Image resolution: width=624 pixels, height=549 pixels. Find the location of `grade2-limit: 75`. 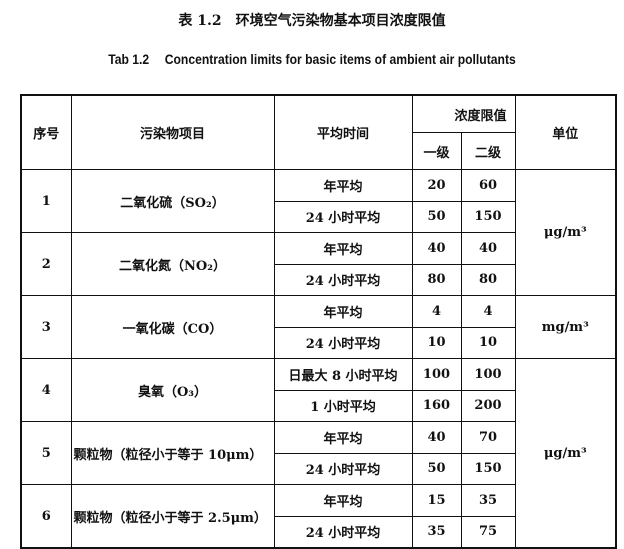

grade2-limit: 75 is located at coordinates (488, 532).